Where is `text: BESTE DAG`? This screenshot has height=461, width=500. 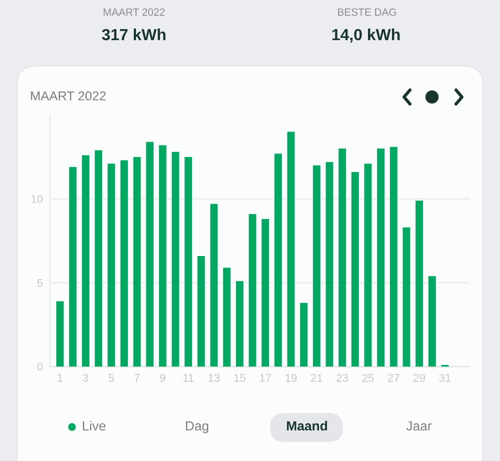 text: BESTE DAG is located at coordinates (367, 12).